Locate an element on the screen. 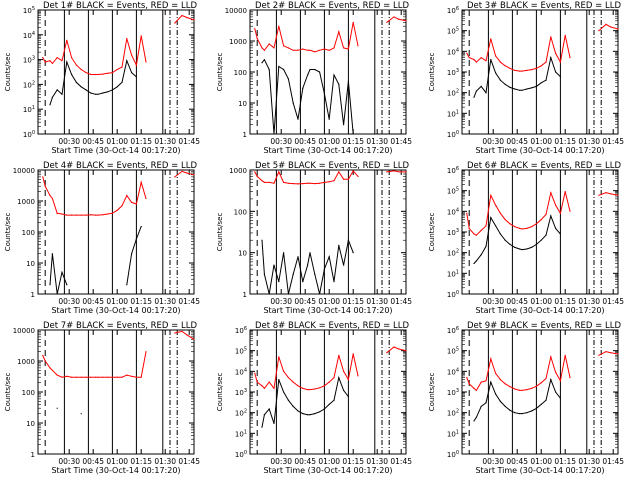 The image size is (640, 480). series-line-lld is located at coordinates (118, 193).